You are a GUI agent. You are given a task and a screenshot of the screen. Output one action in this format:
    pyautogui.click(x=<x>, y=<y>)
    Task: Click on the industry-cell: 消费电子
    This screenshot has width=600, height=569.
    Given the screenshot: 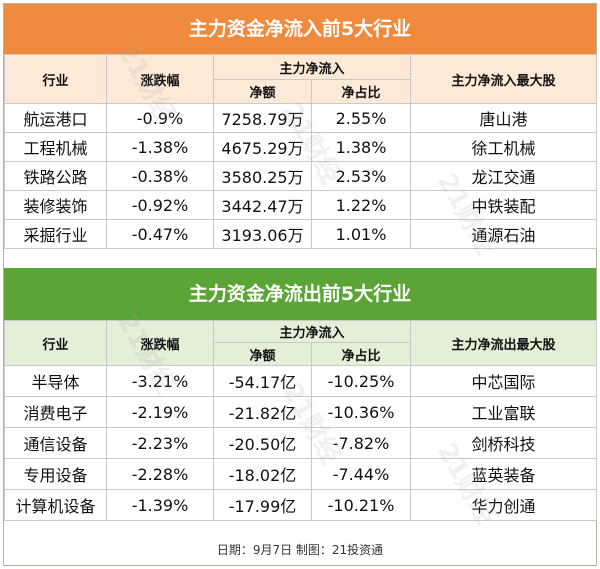 What is the action you would take?
    pyautogui.click(x=55, y=412)
    